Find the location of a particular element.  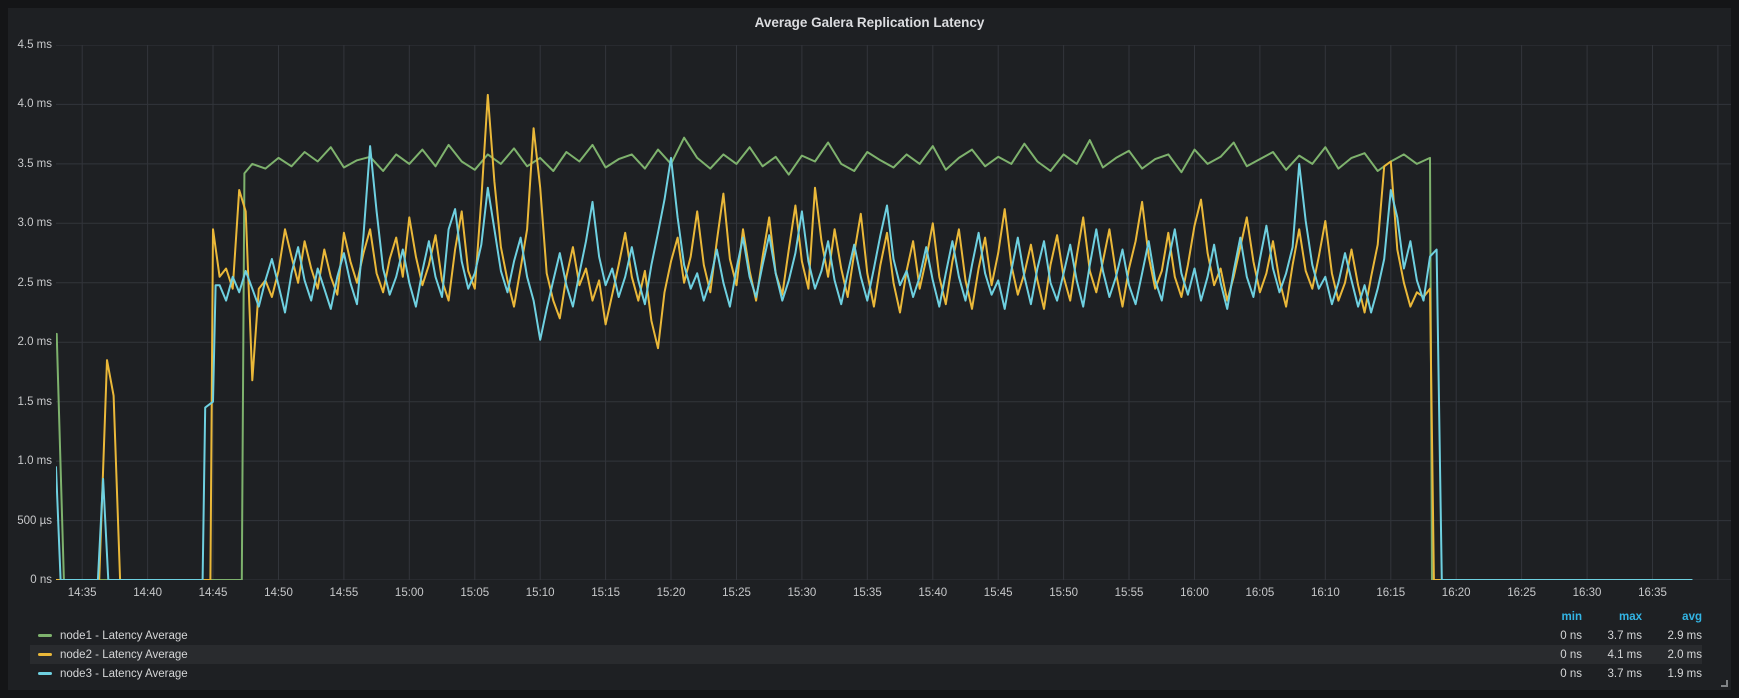

x-tick-label: 16:00 is located at coordinates (1194, 593).